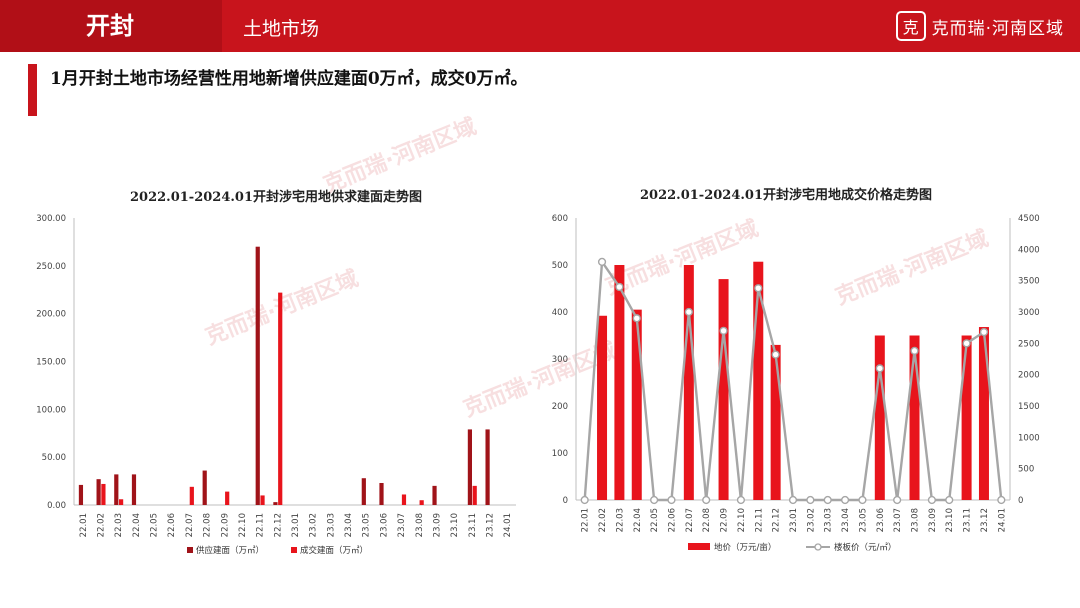 This screenshot has width=1080, height=608. Describe the element at coordinates (1029, 282) in the screenshot. I see `y-right-tick-label: 3500` at that location.